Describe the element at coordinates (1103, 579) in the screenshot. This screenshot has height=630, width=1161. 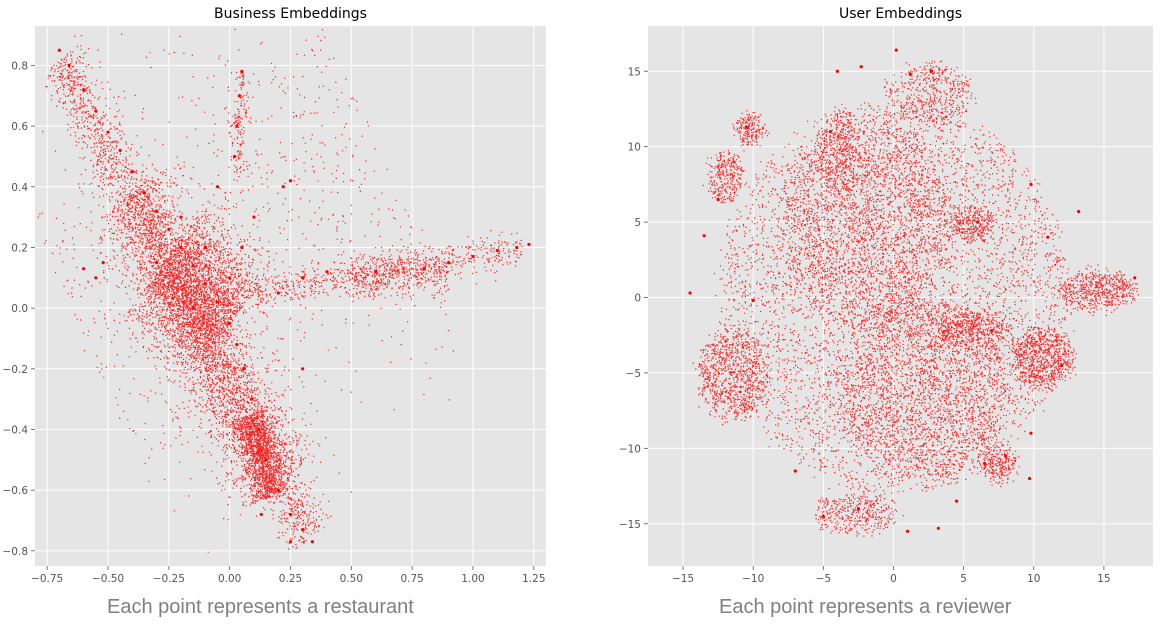
I see `x-tick-label: 15` at that location.